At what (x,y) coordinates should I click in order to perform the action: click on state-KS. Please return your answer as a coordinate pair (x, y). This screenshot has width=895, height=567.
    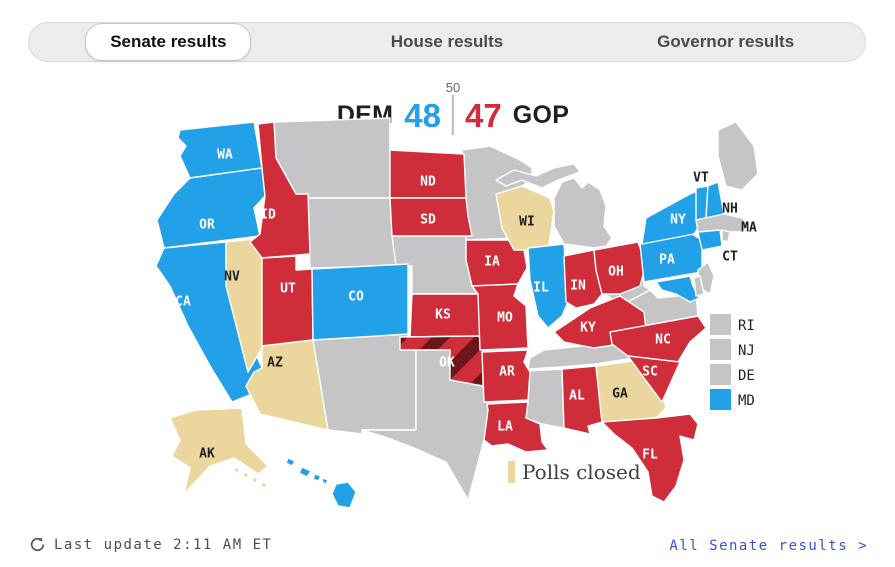
    Looking at the image, I should click on (445, 315).